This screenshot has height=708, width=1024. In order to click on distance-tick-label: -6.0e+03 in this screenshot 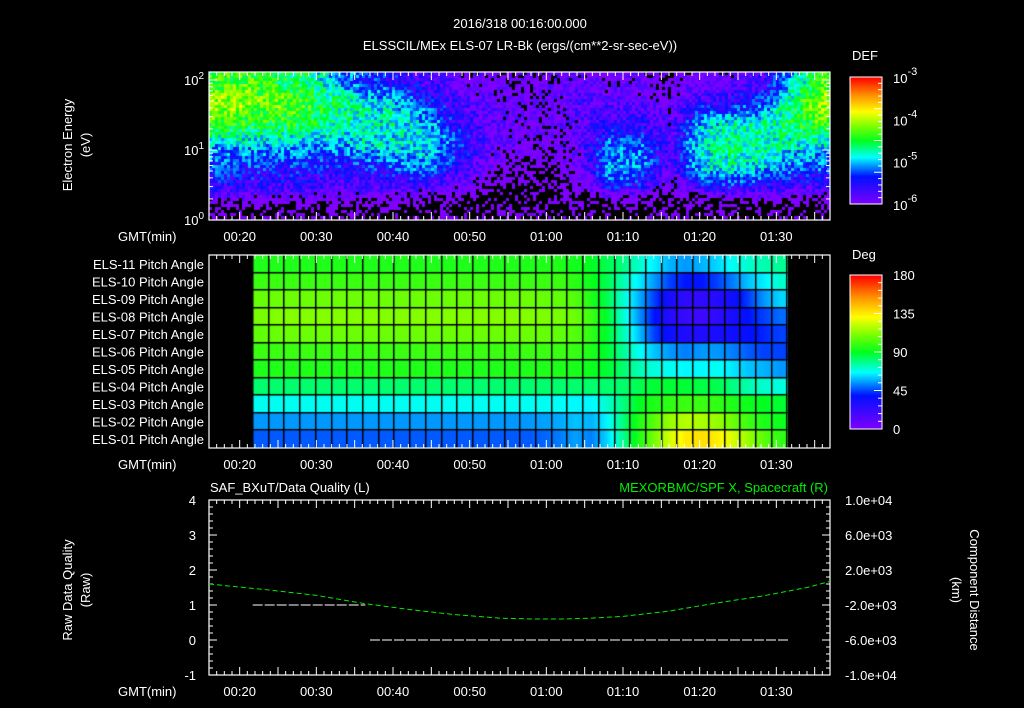, I will do `click(871, 640)`.